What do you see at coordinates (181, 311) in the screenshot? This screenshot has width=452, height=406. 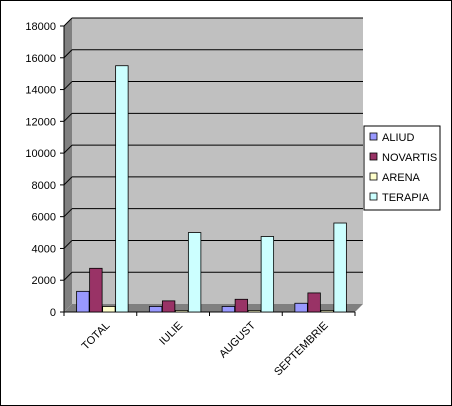 I see `bar-arena-iulie` at bounding box center [181, 311].